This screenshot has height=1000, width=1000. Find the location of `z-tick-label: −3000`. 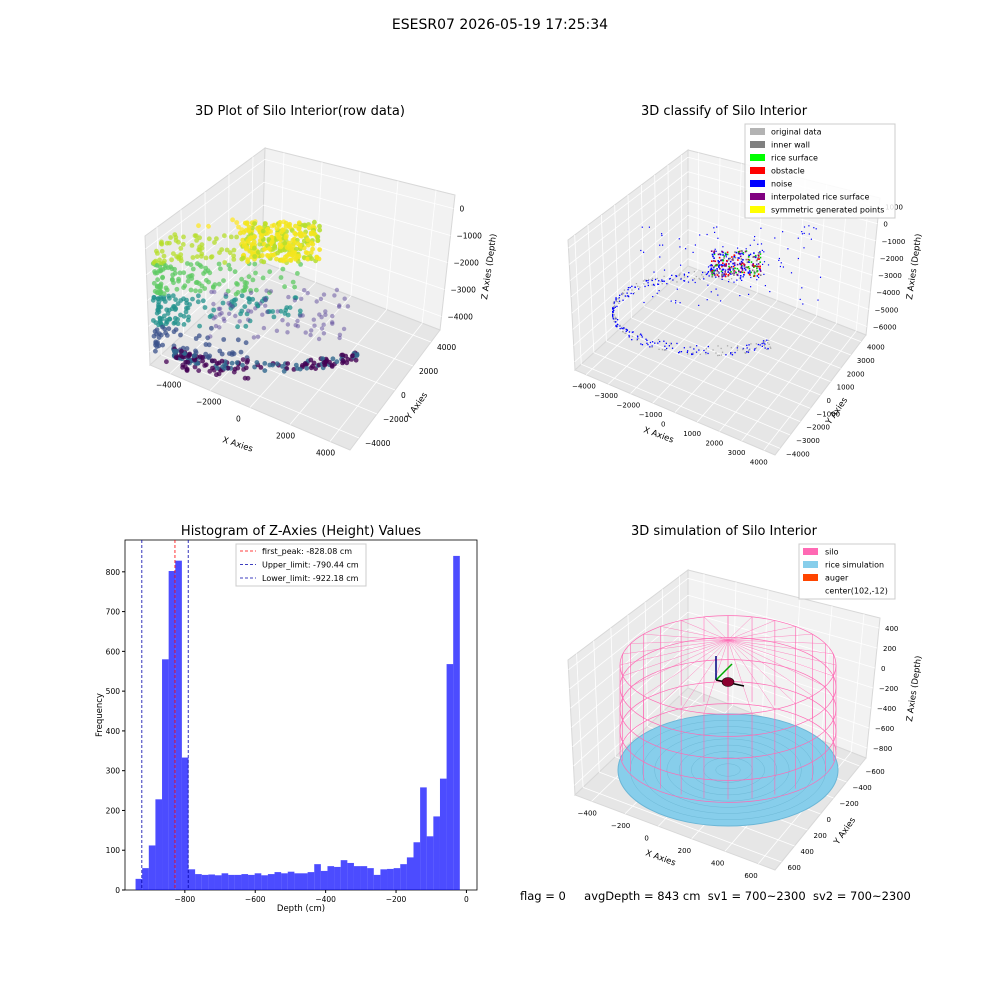

z-tick-label: −3000 is located at coordinates (890, 276).